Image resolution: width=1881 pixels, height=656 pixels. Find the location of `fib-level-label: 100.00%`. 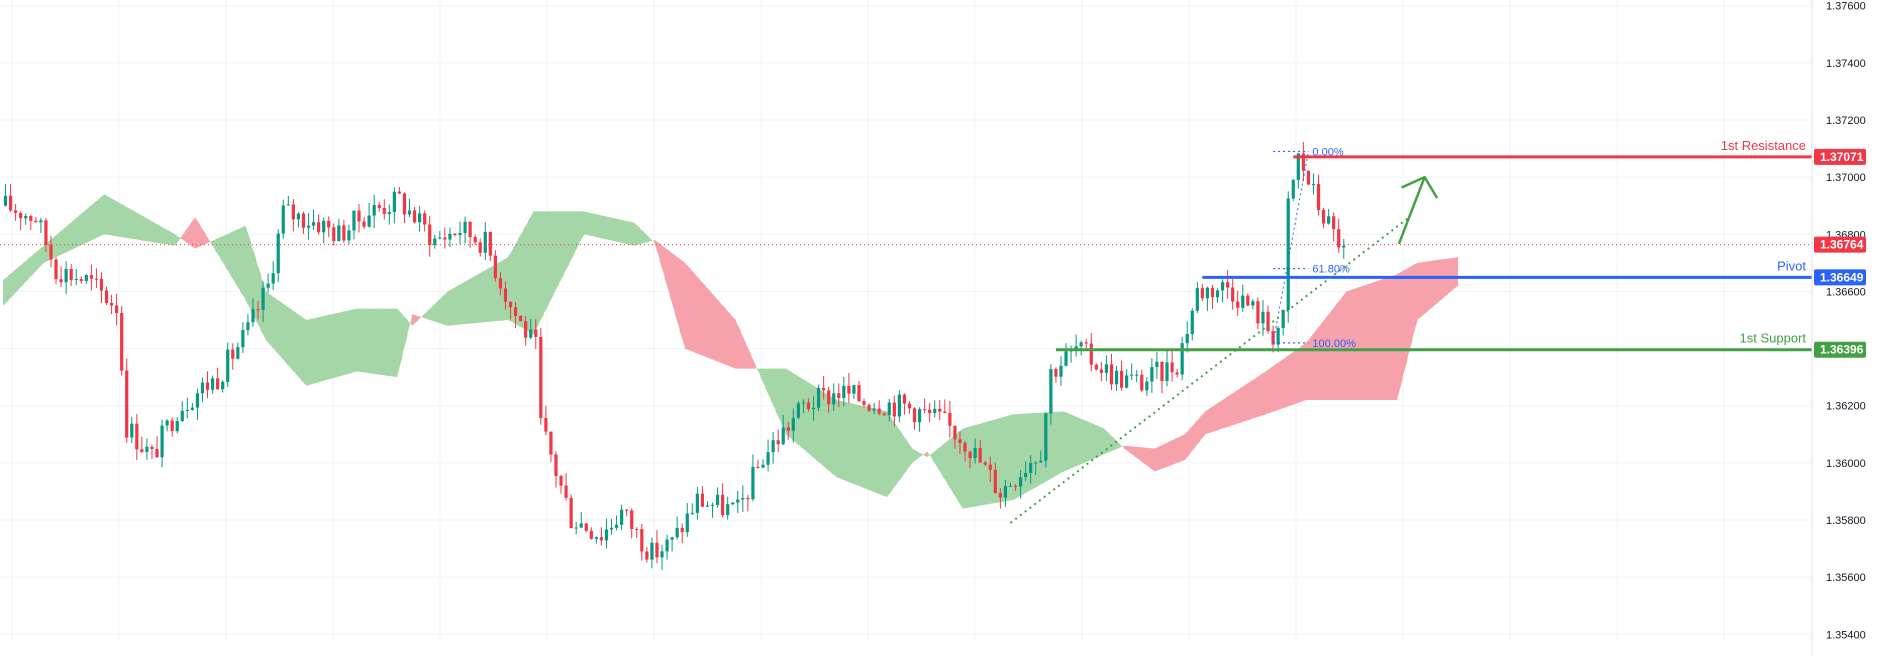

fib-level-label: 100.00% is located at coordinates (1334, 344).